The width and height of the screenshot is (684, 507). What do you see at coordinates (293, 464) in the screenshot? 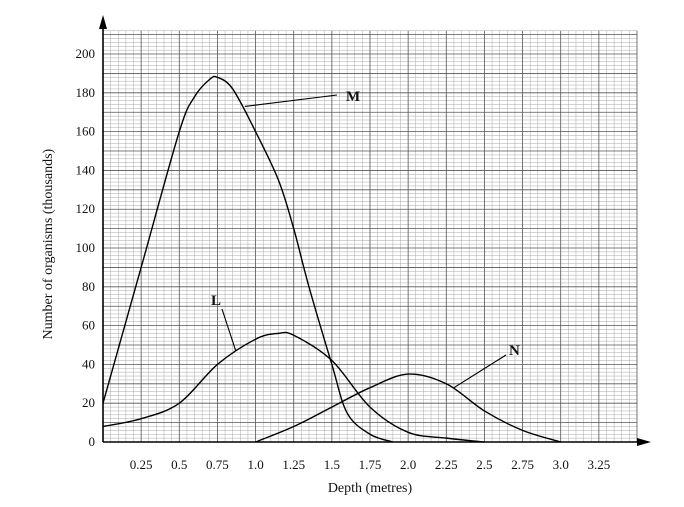
I see `x-tick-label: 1.25` at bounding box center [293, 464].